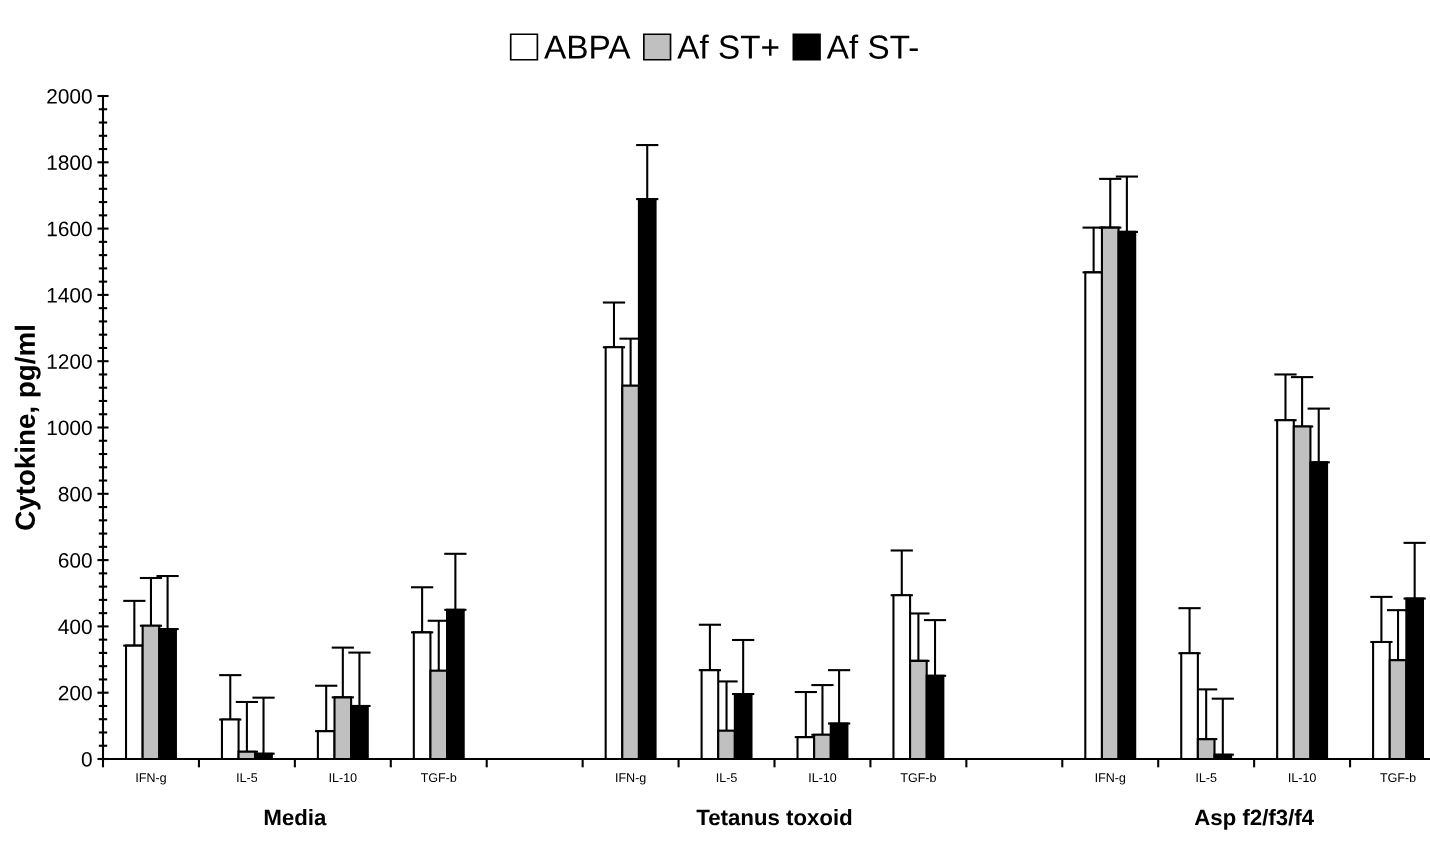  Describe the element at coordinates (27, 428) in the screenshot. I see `y-axis-title: Cytokine, pg/ml` at that location.